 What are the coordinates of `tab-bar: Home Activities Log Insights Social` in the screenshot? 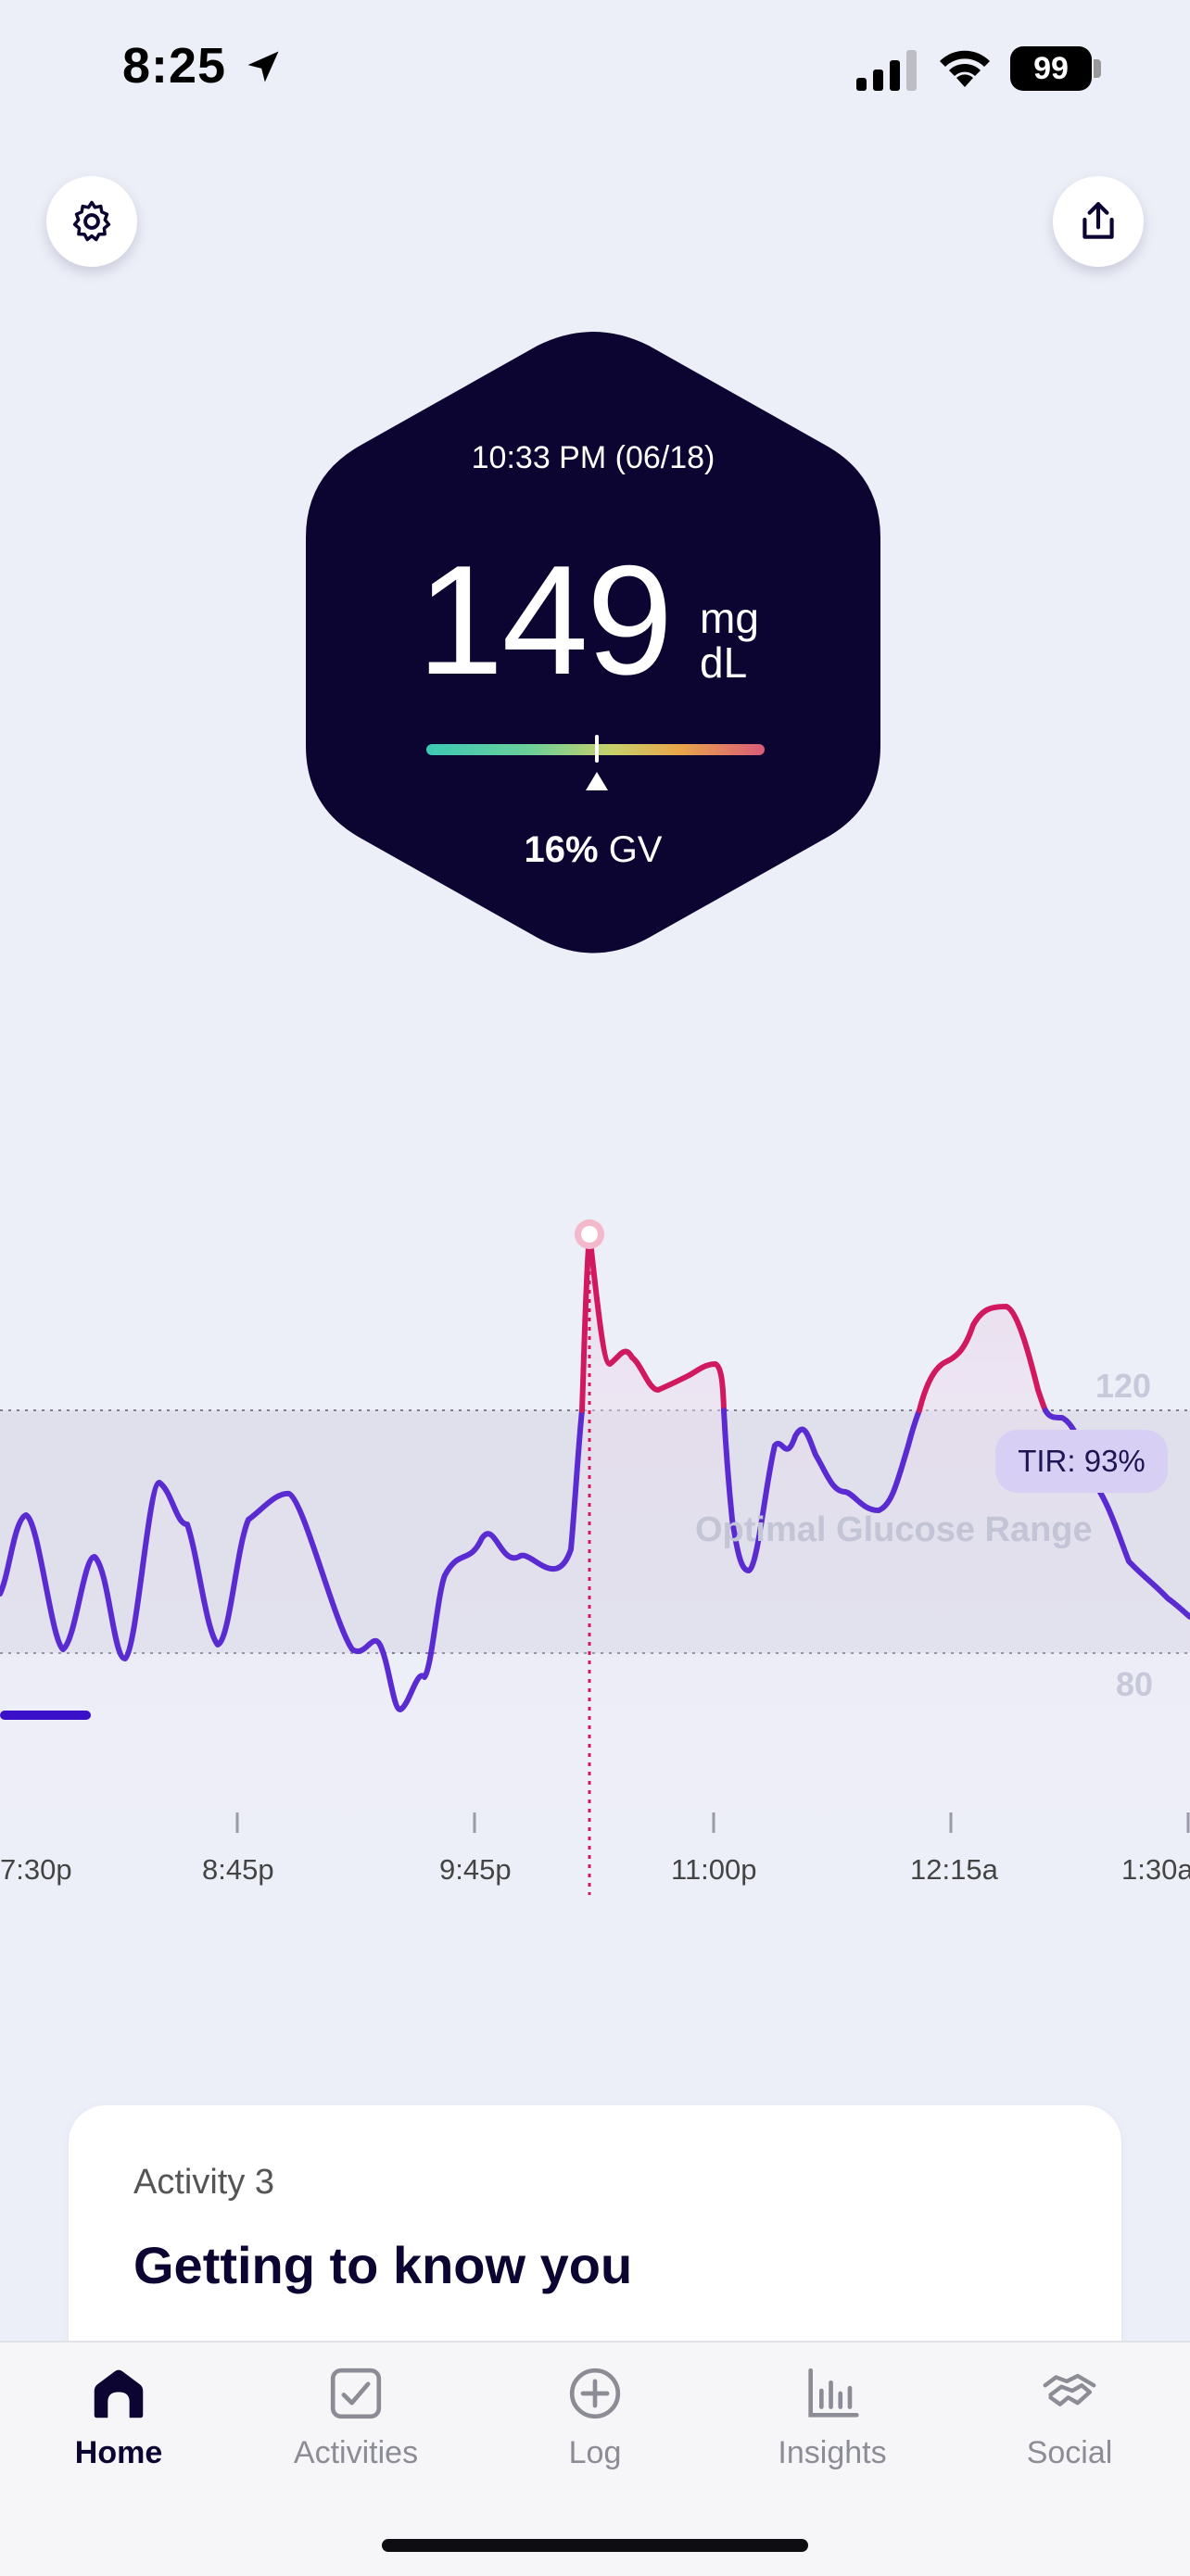 It's located at (595, 2458).